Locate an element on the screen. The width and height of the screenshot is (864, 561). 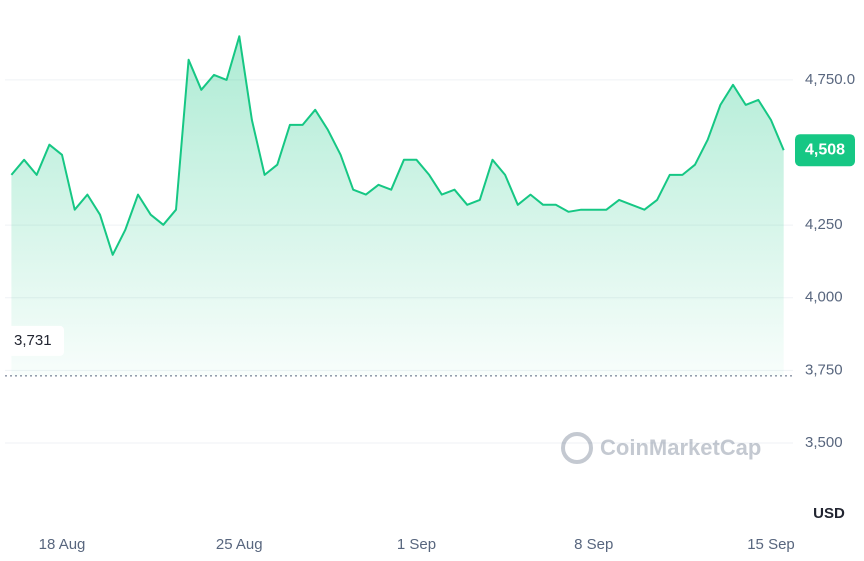
last-price-badge is located at coordinates (825, 150).